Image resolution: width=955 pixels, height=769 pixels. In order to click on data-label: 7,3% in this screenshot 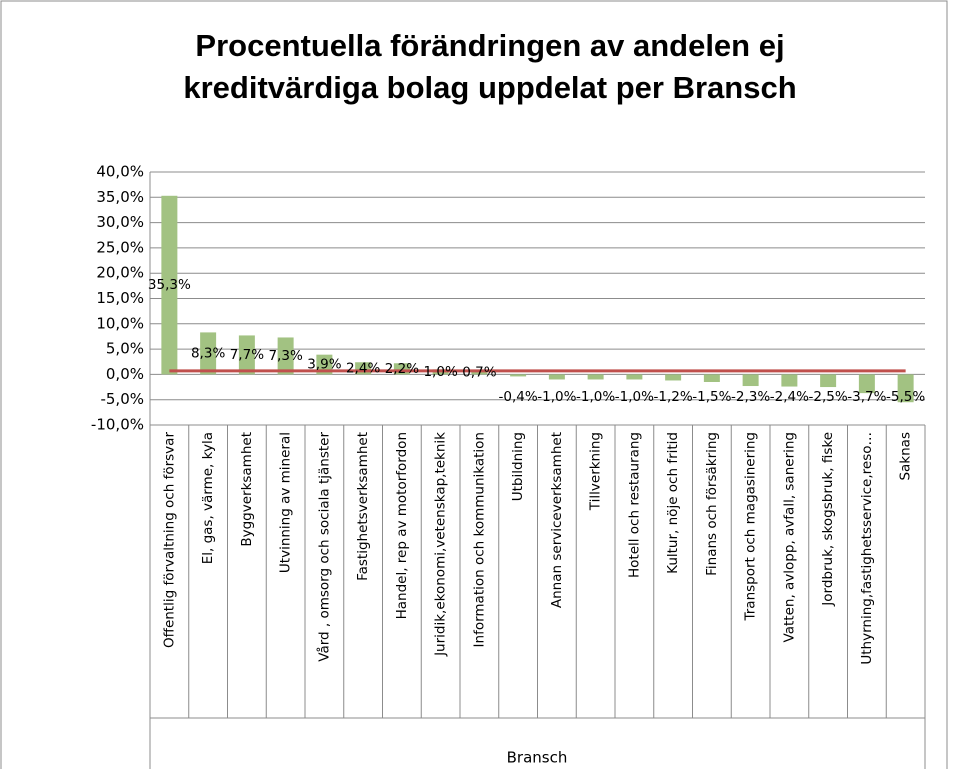, I will do `click(285, 356)`.